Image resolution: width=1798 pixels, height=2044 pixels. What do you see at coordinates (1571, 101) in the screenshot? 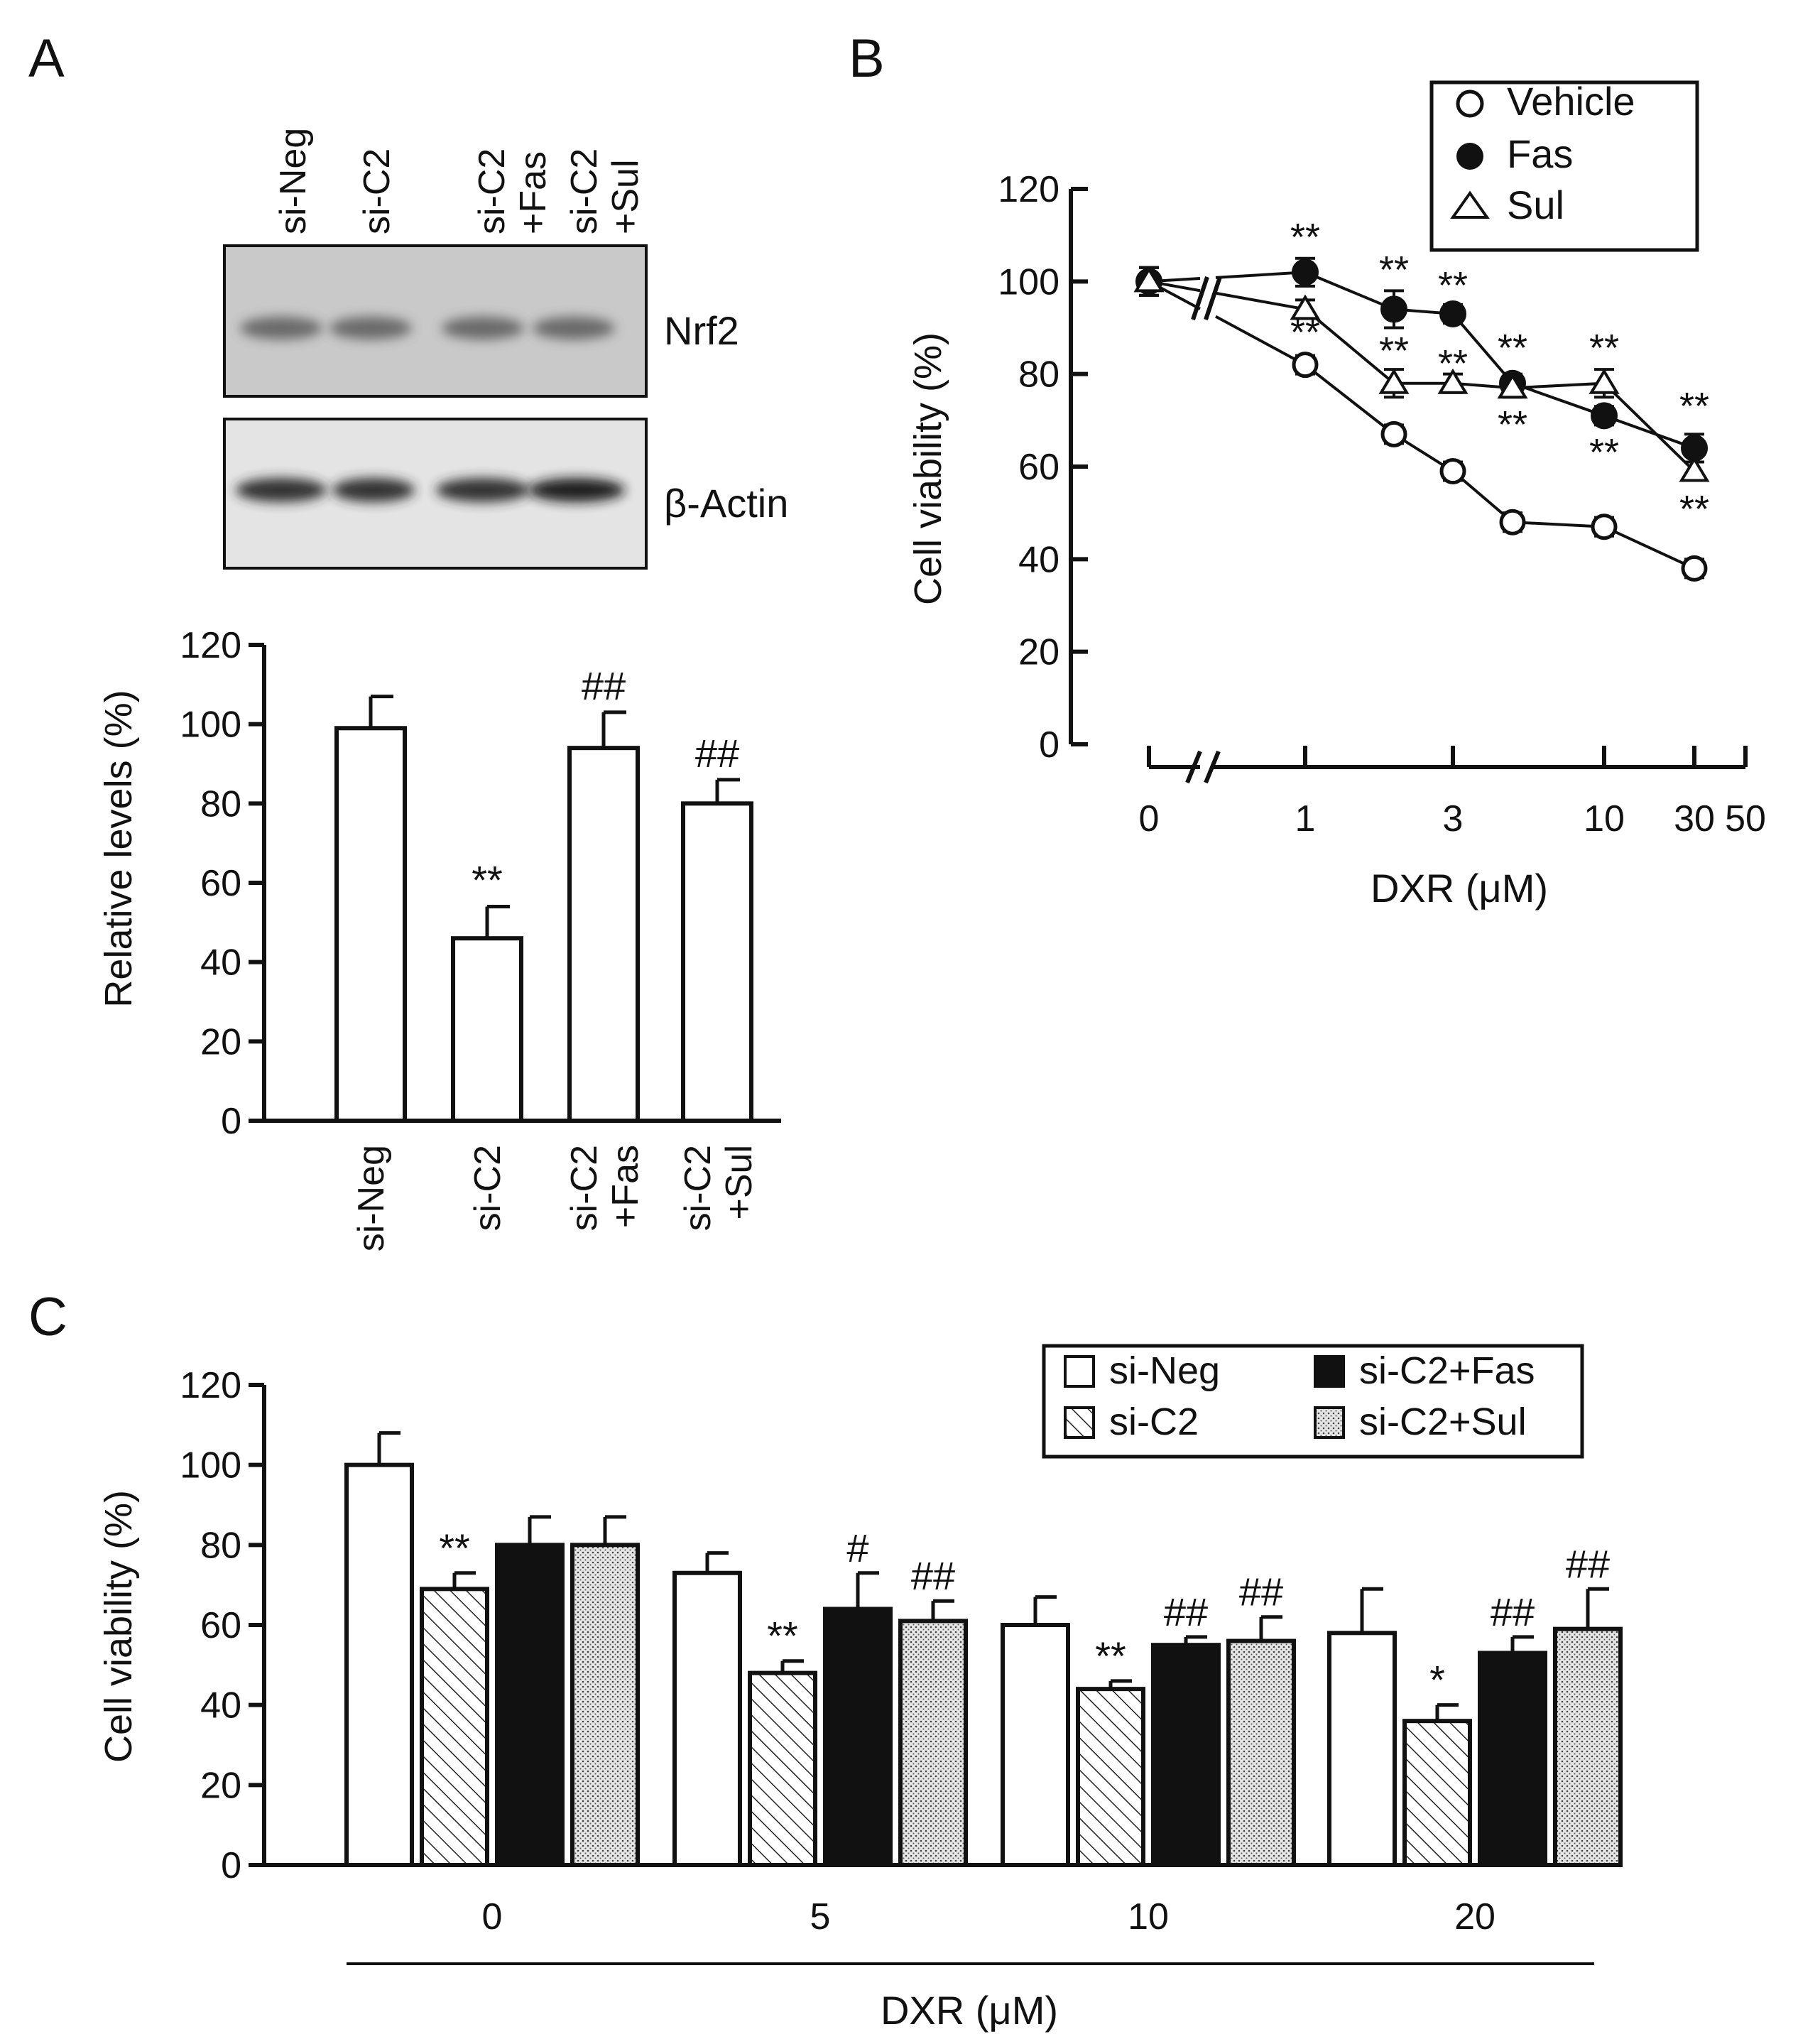
I see `legend-label: Vehicle` at bounding box center [1571, 101].